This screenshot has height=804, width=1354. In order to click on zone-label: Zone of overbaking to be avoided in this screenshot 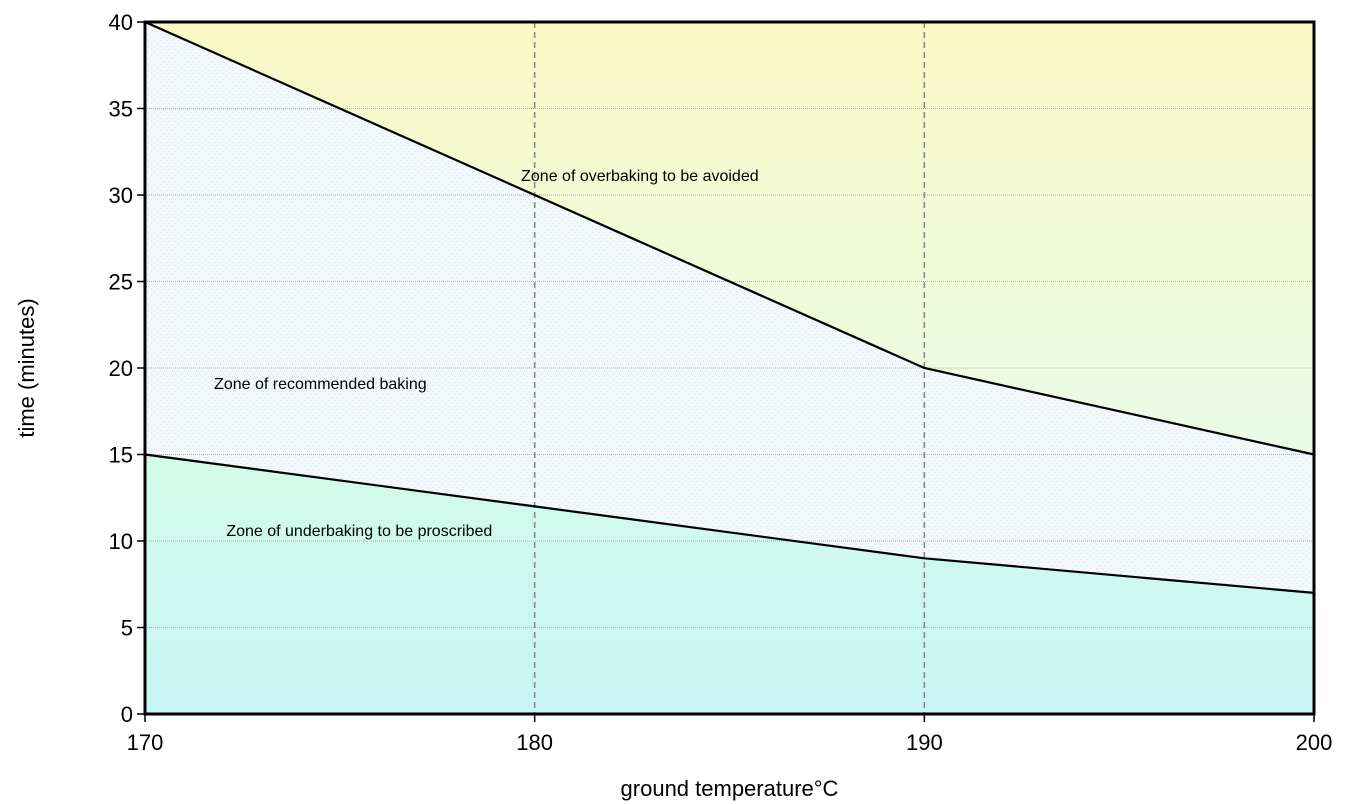, I will do `click(640, 176)`.